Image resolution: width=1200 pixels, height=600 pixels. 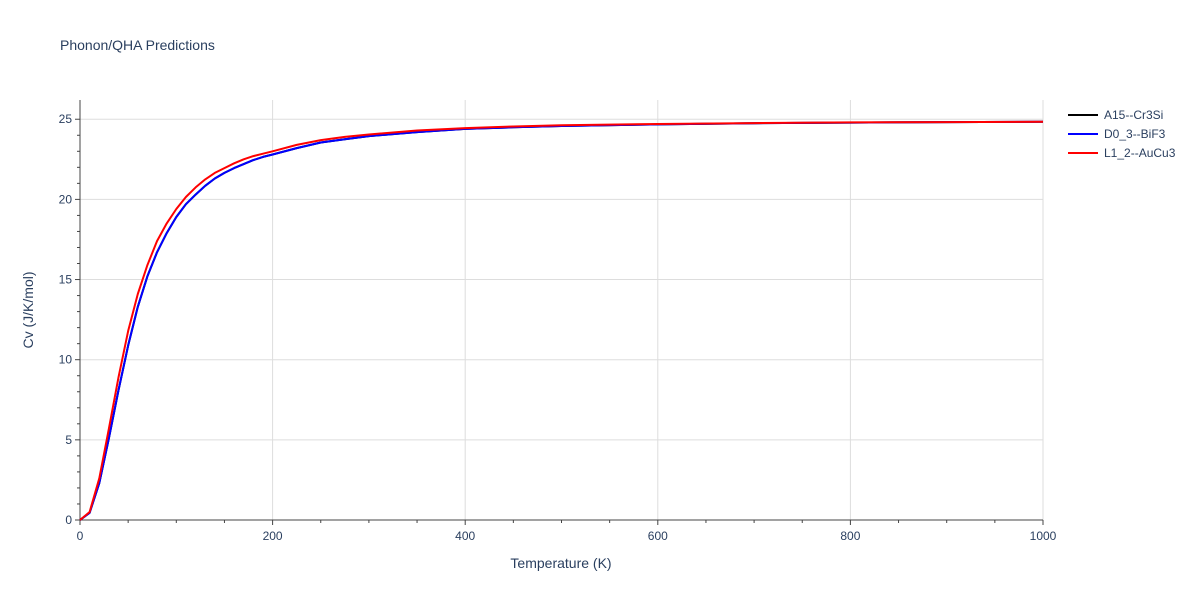 What do you see at coordinates (28, 310) in the screenshot?
I see `y-axis-title: Cv (J/K/mol)` at bounding box center [28, 310].